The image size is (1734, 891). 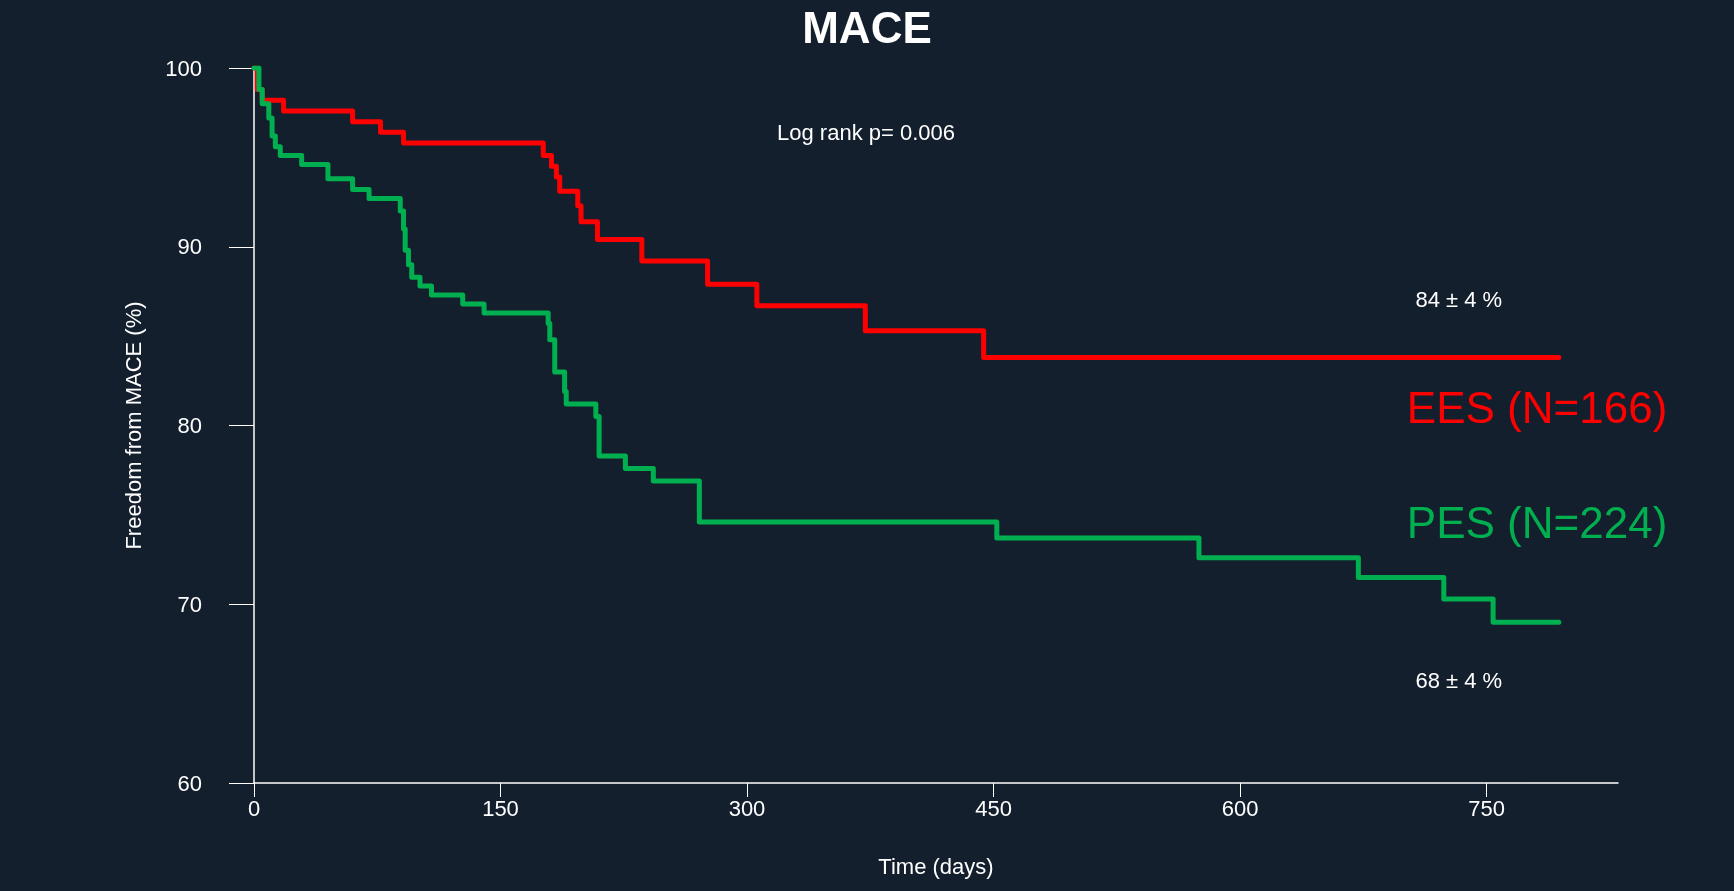 What do you see at coordinates (1240, 808) in the screenshot?
I see `x-tick-label: 600` at bounding box center [1240, 808].